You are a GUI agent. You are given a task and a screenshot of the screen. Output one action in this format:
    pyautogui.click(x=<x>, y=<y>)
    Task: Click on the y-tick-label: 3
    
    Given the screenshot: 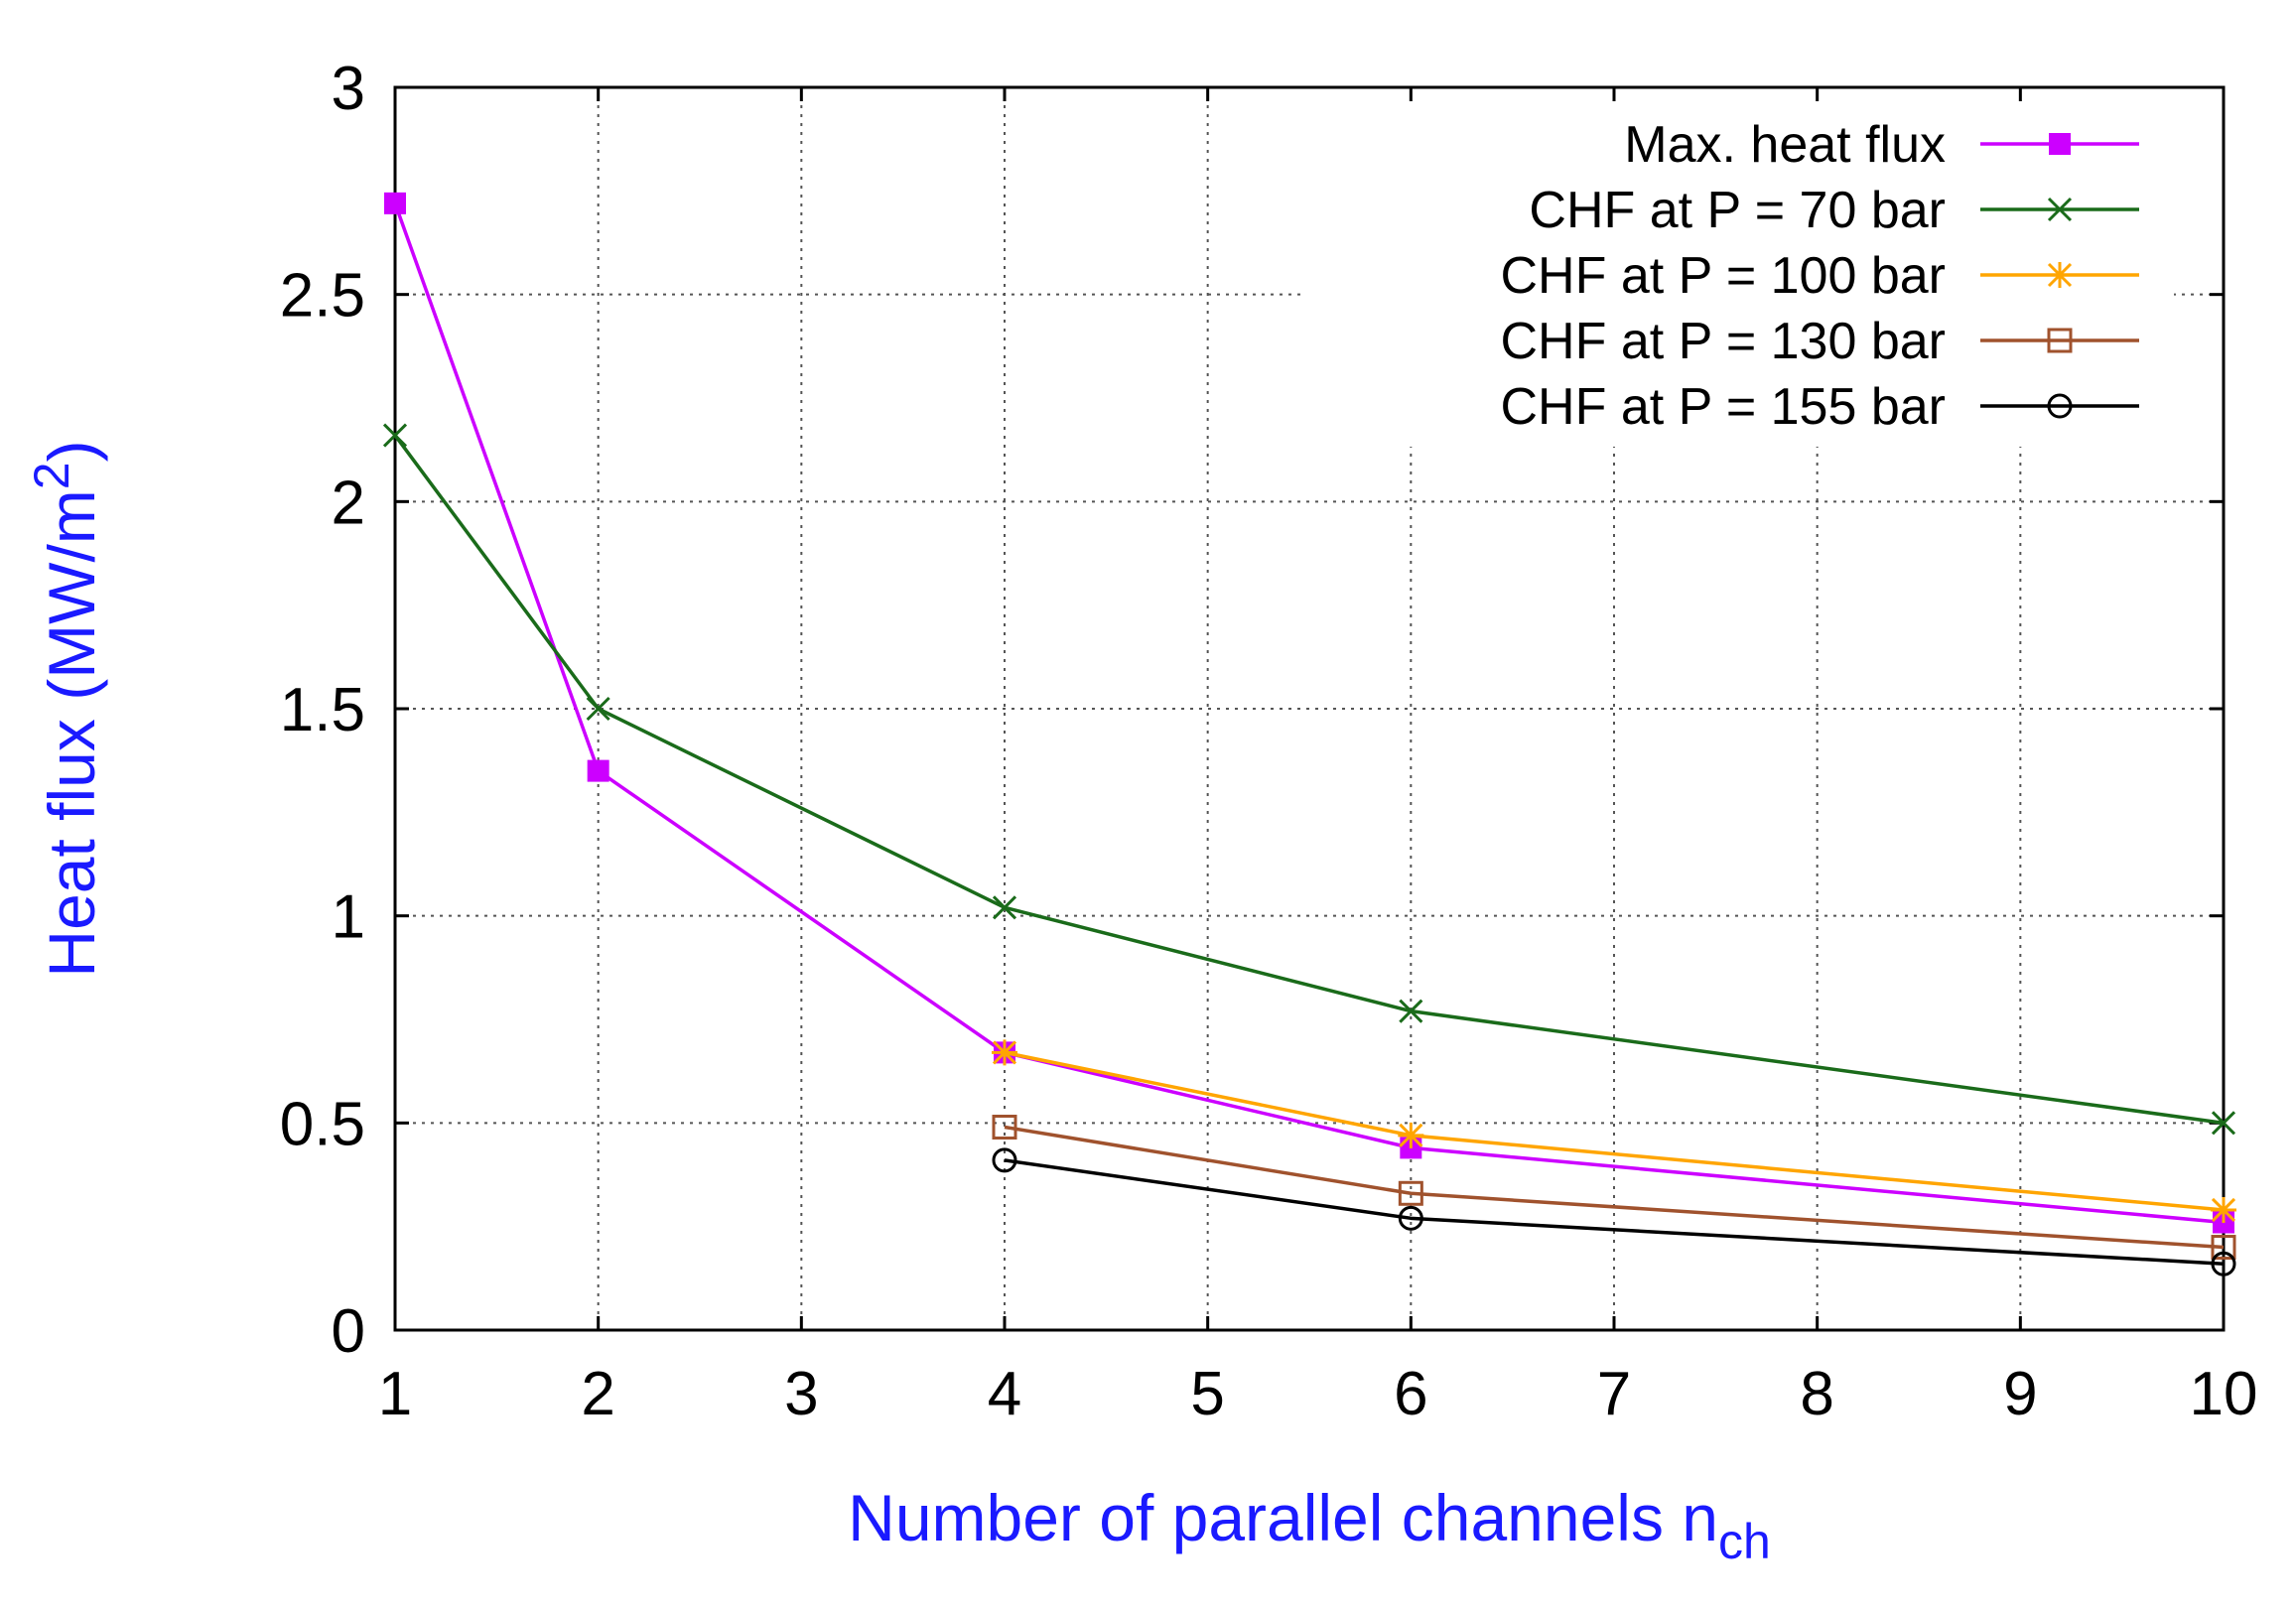 What is the action you would take?
    pyautogui.click(x=349, y=89)
    